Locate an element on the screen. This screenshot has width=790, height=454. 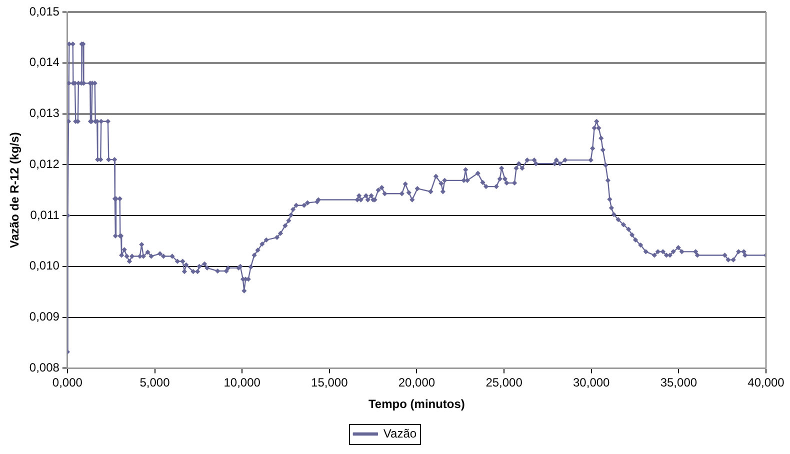
y-tick-label: 0,015 is located at coordinates (44, 11).